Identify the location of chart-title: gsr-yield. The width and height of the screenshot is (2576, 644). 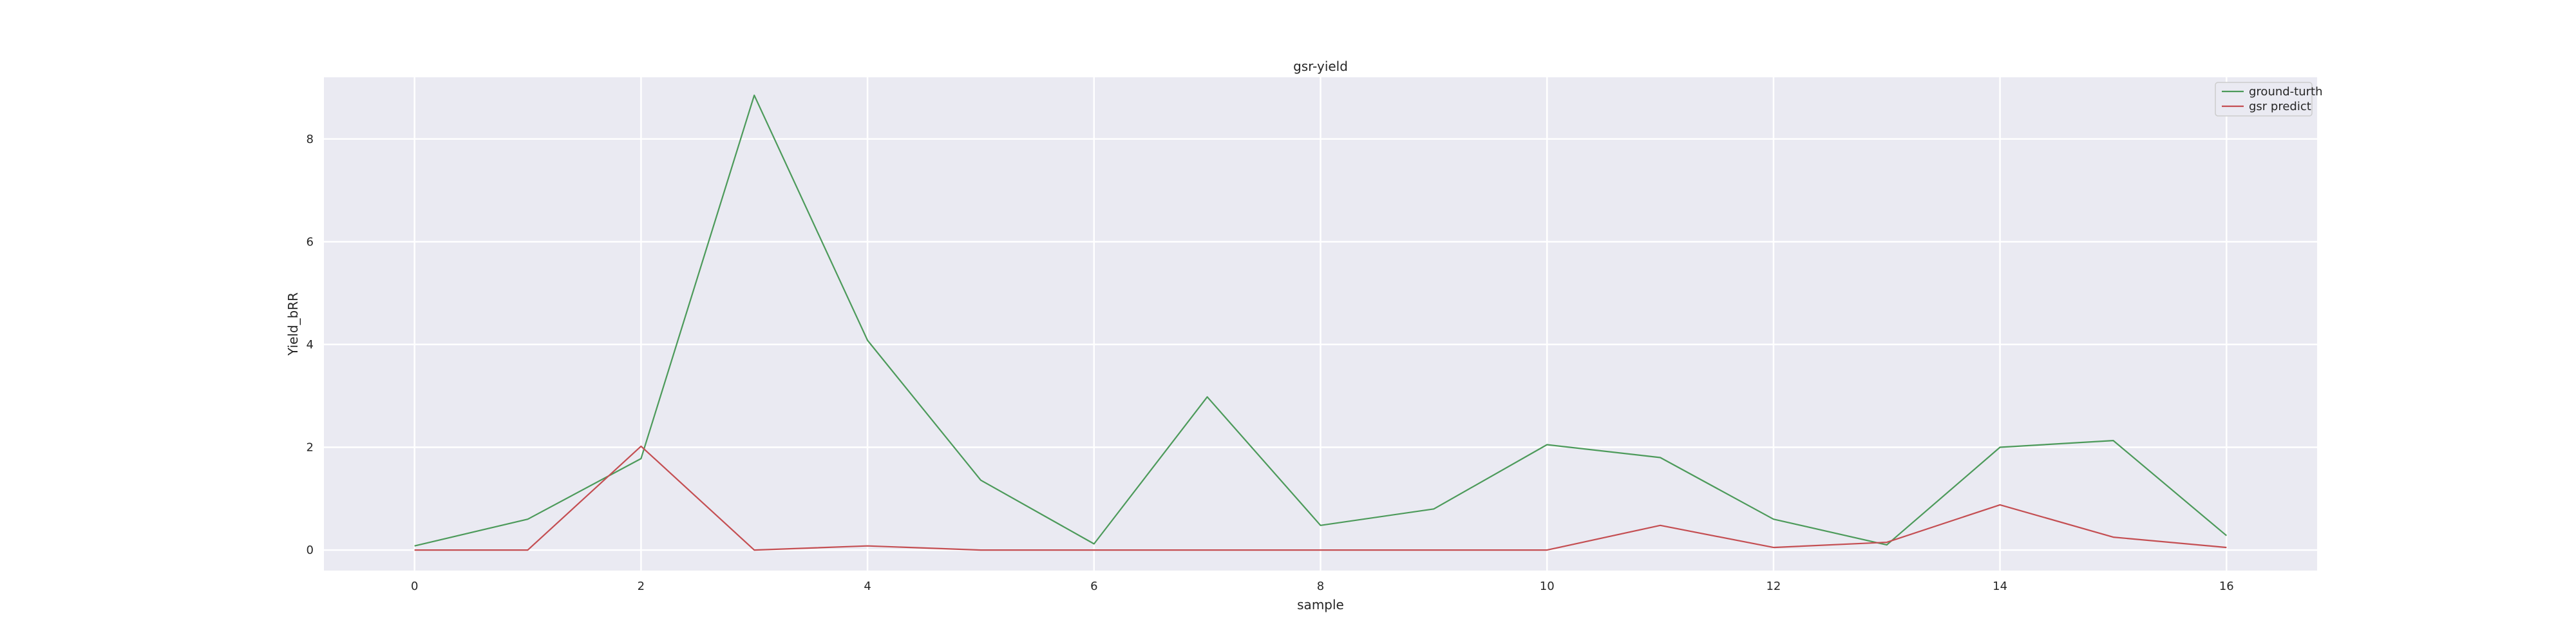
(1320, 66).